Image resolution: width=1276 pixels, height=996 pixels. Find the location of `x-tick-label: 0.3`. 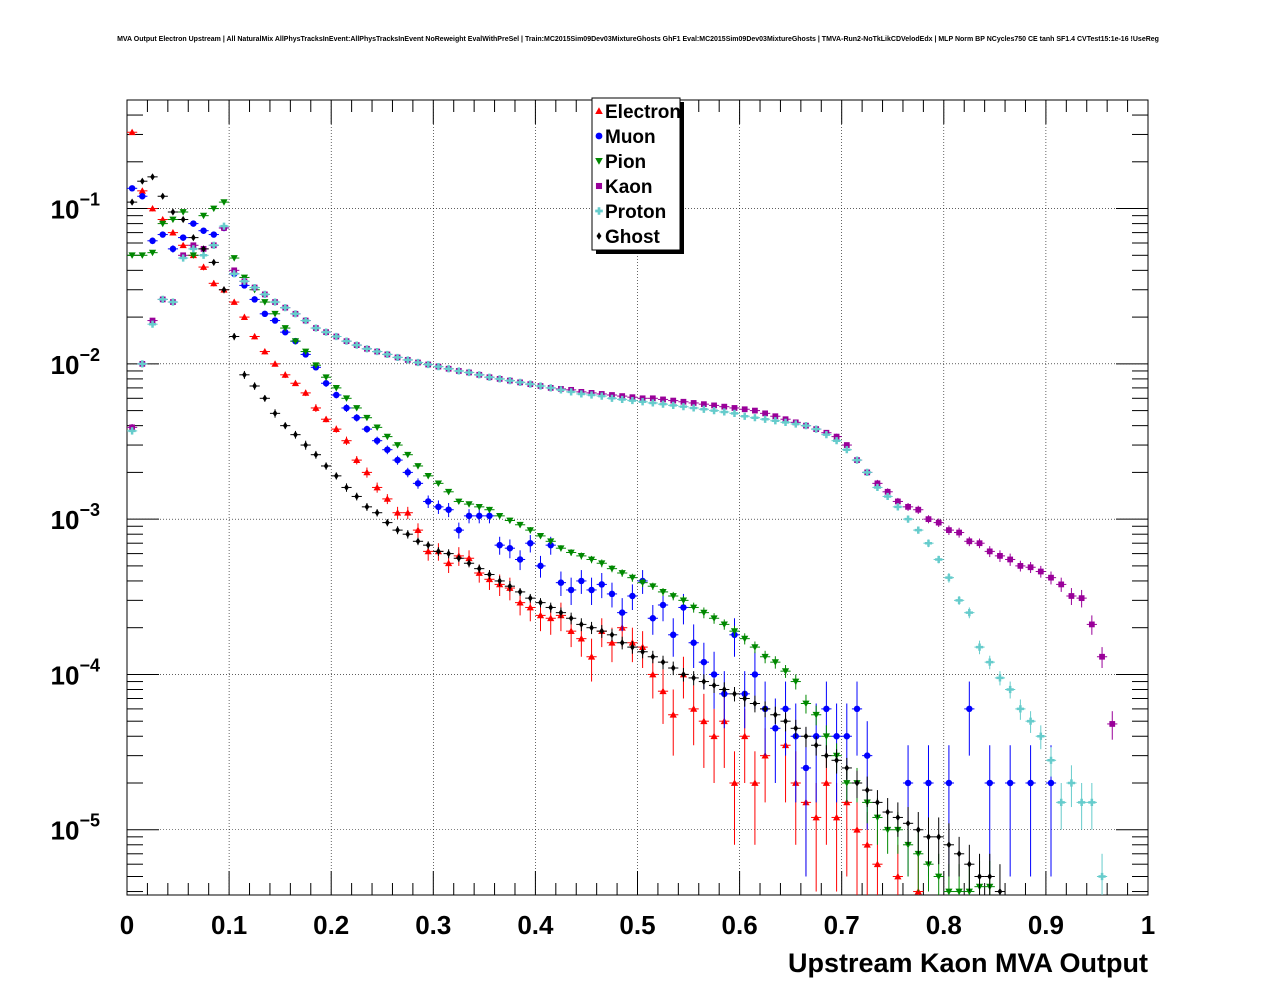

x-tick-label: 0.3 is located at coordinates (433, 925).